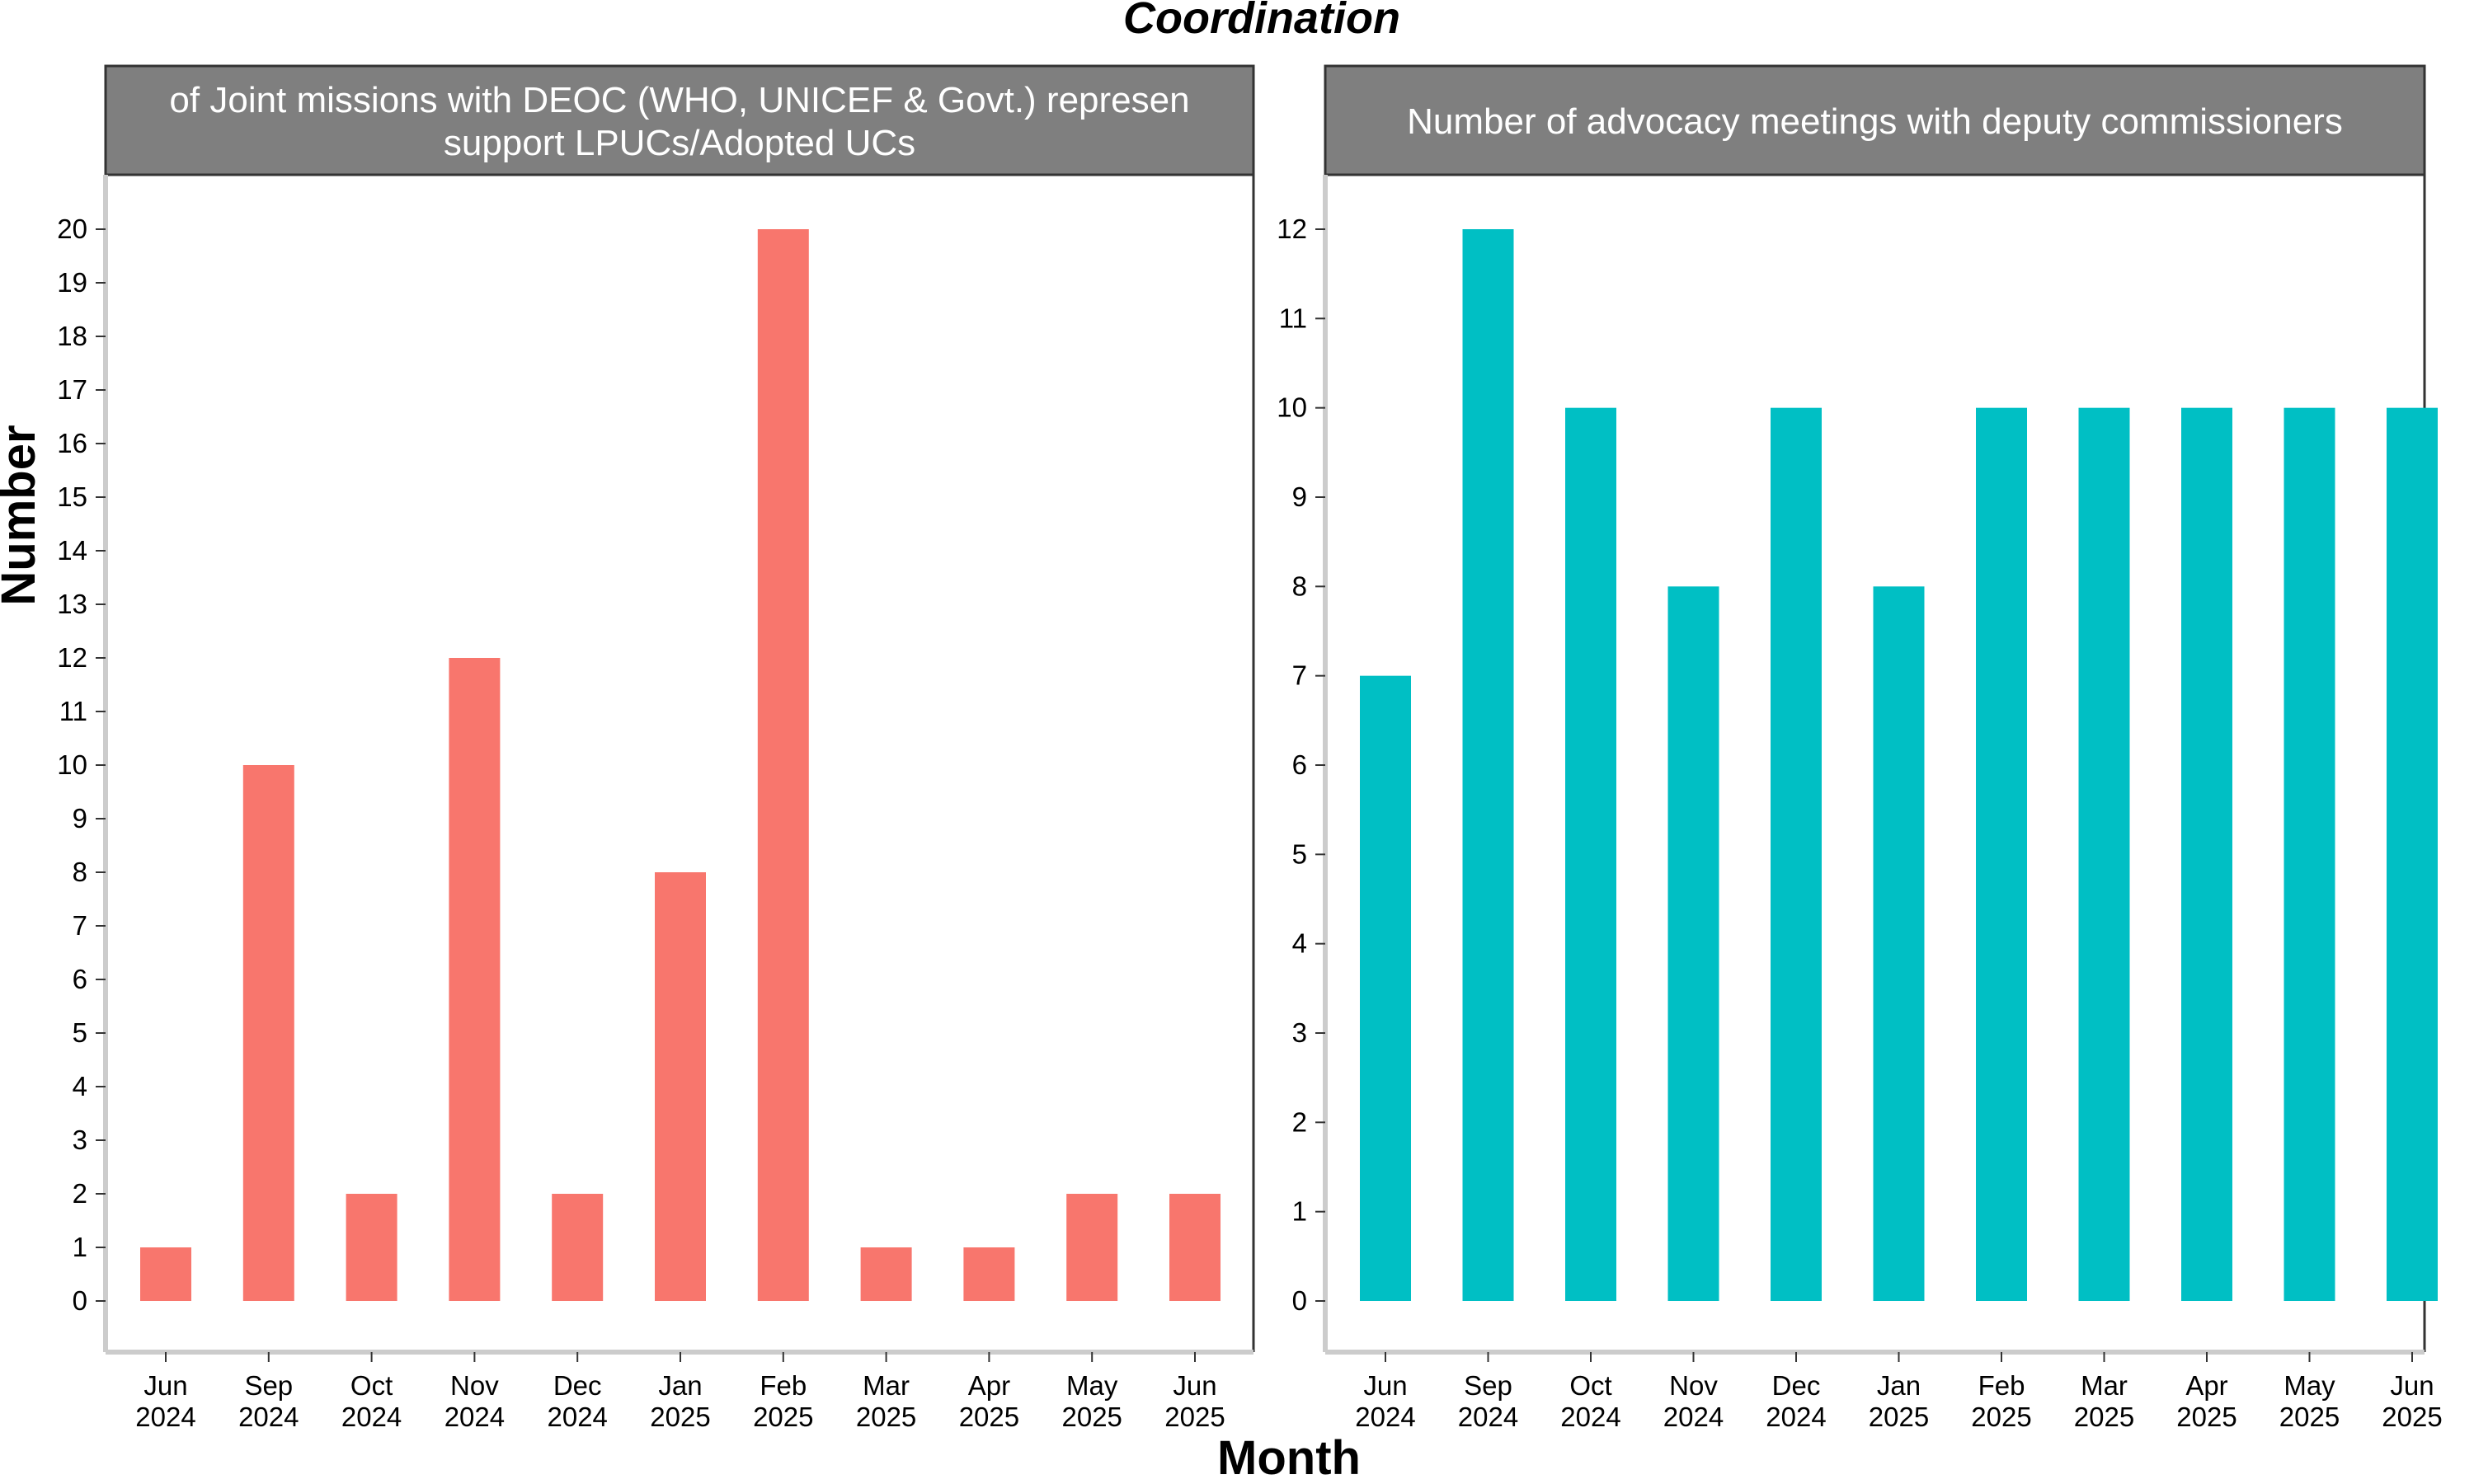 The height and width of the screenshot is (1484, 2474). I want to click on x-tick-label-month: Dec, so click(577, 1385).